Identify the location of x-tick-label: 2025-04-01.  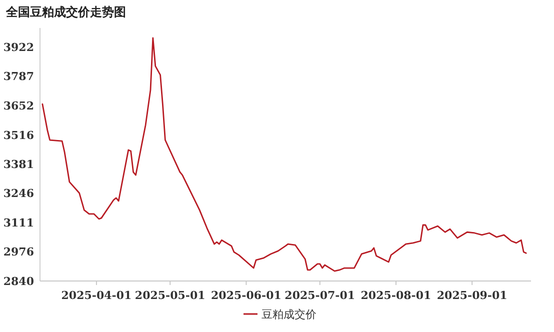
(96, 295).